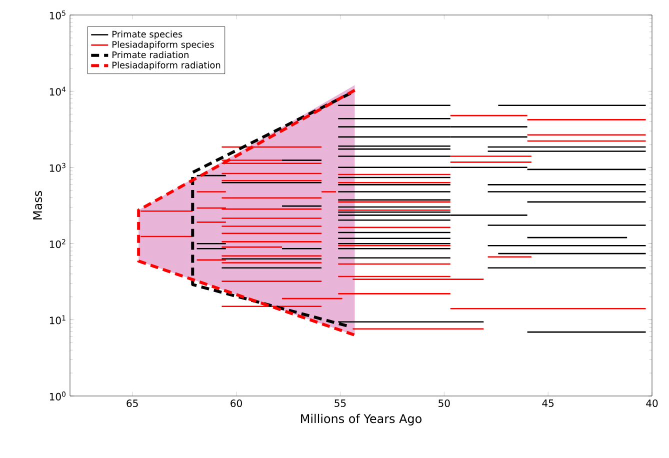 The height and width of the screenshot is (458, 669). I want to click on legend-label: Primate species, so click(147, 35).